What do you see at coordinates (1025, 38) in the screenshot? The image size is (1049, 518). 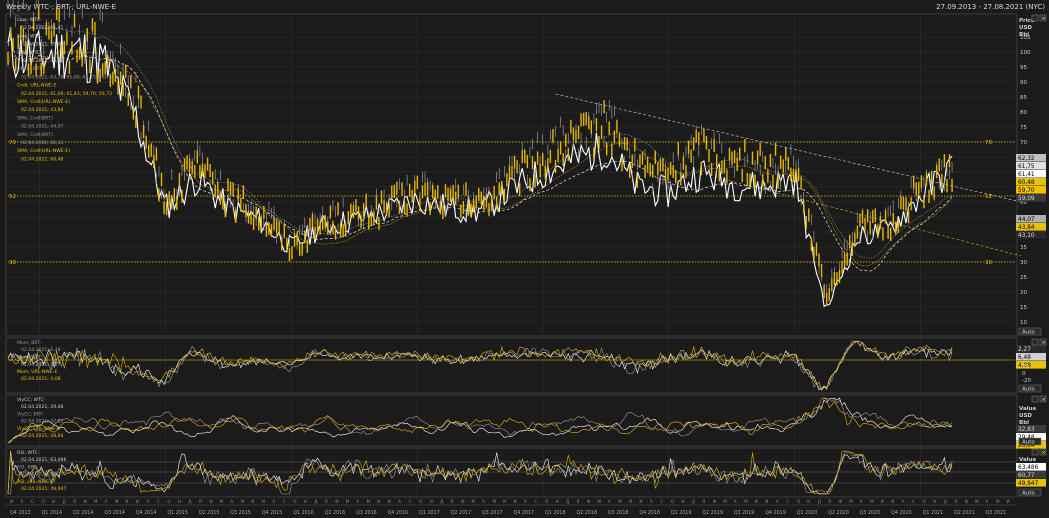 I see `price-tick: 105` at bounding box center [1025, 38].